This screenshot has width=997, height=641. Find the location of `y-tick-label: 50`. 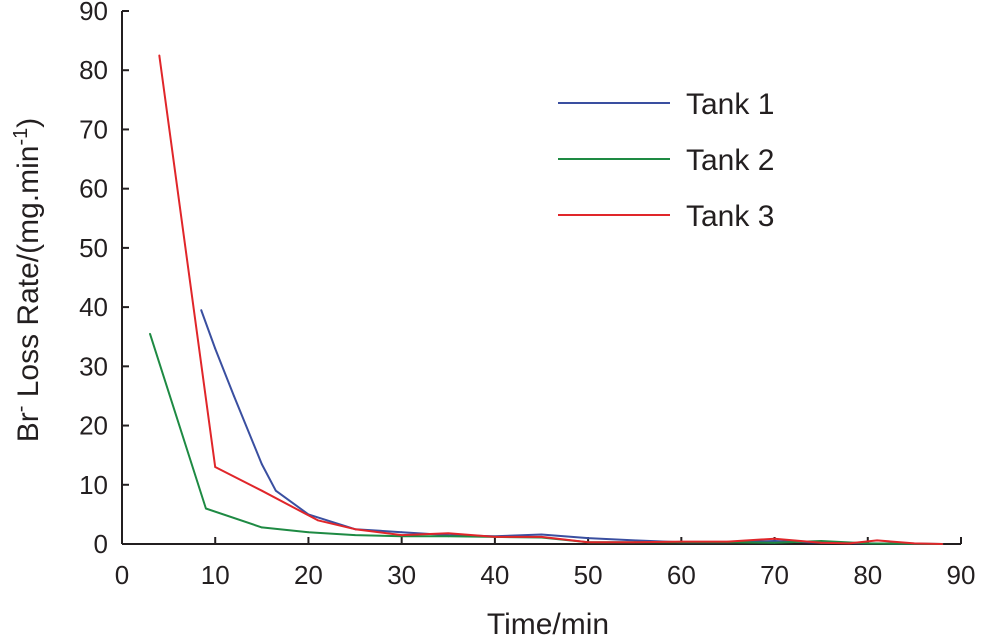

y-tick-label: 50 is located at coordinates (93, 248).